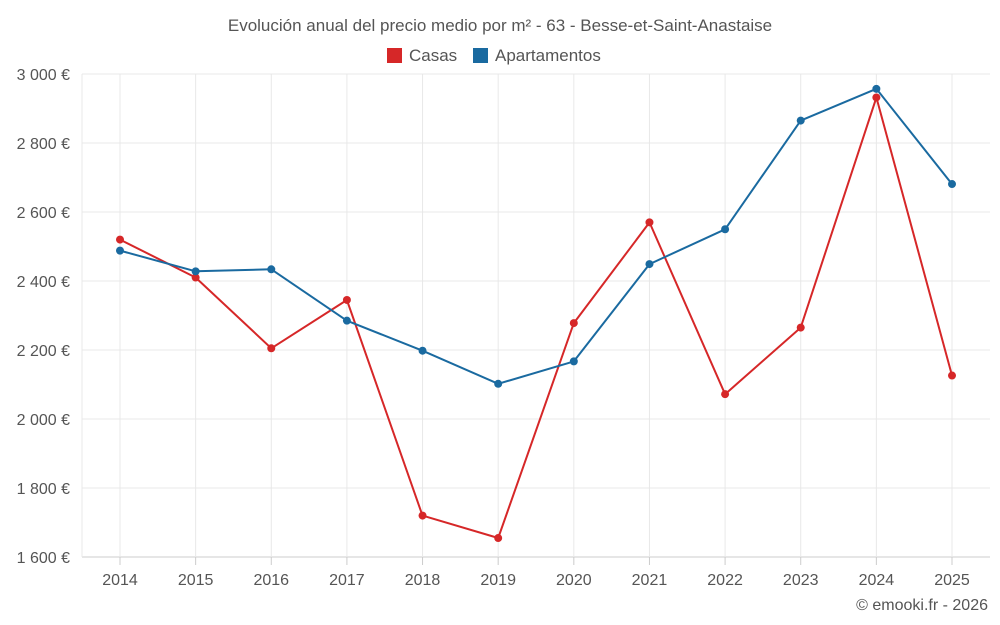 The height and width of the screenshot is (625, 1000). What do you see at coordinates (271, 580) in the screenshot?
I see `x-tick-label: 2016` at bounding box center [271, 580].